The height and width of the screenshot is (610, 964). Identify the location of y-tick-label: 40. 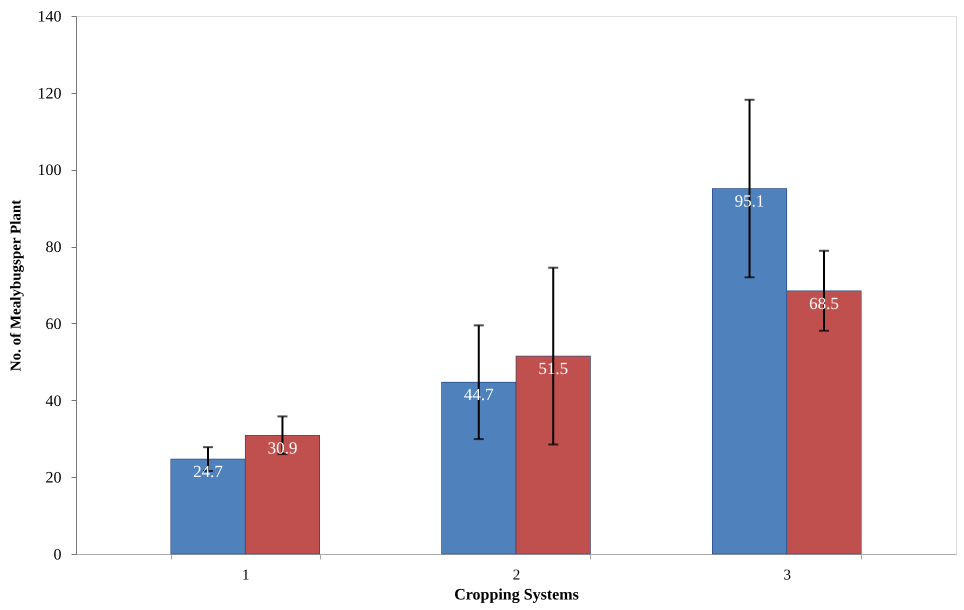
(54, 401).